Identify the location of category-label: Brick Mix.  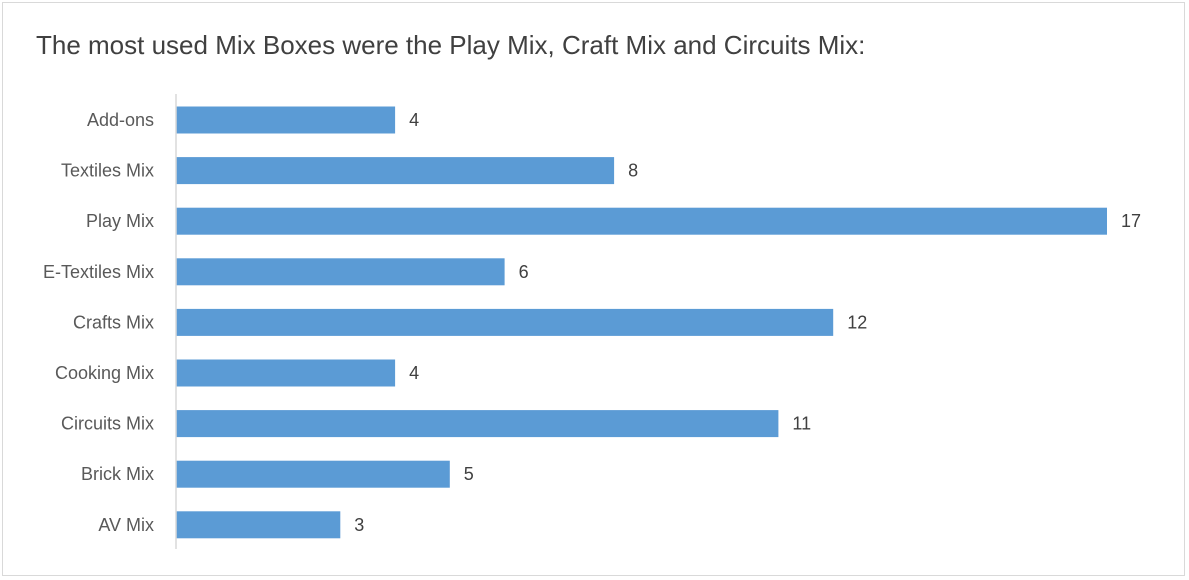
(117, 474).